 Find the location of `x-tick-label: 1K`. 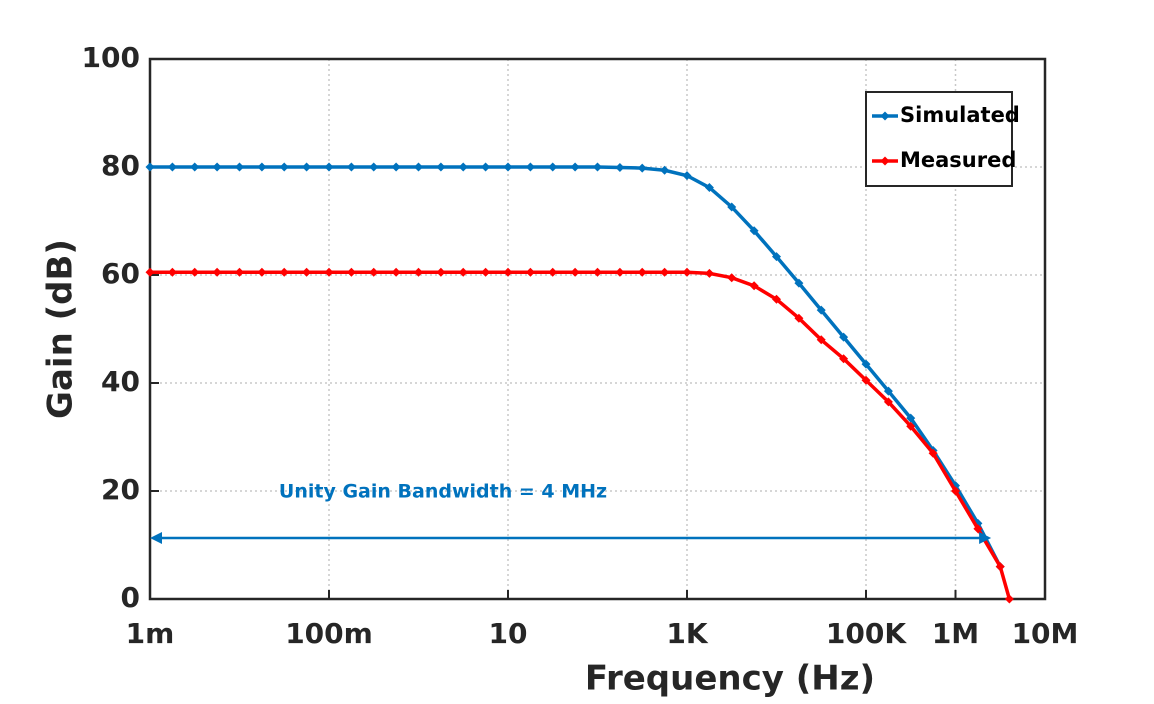

x-tick-label: 1K is located at coordinates (687, 633).